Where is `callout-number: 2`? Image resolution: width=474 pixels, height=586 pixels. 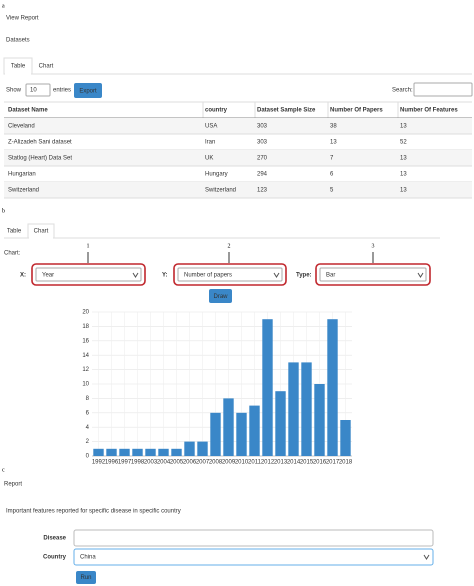 callout-number: 2 is located at coordinates (229, 246).